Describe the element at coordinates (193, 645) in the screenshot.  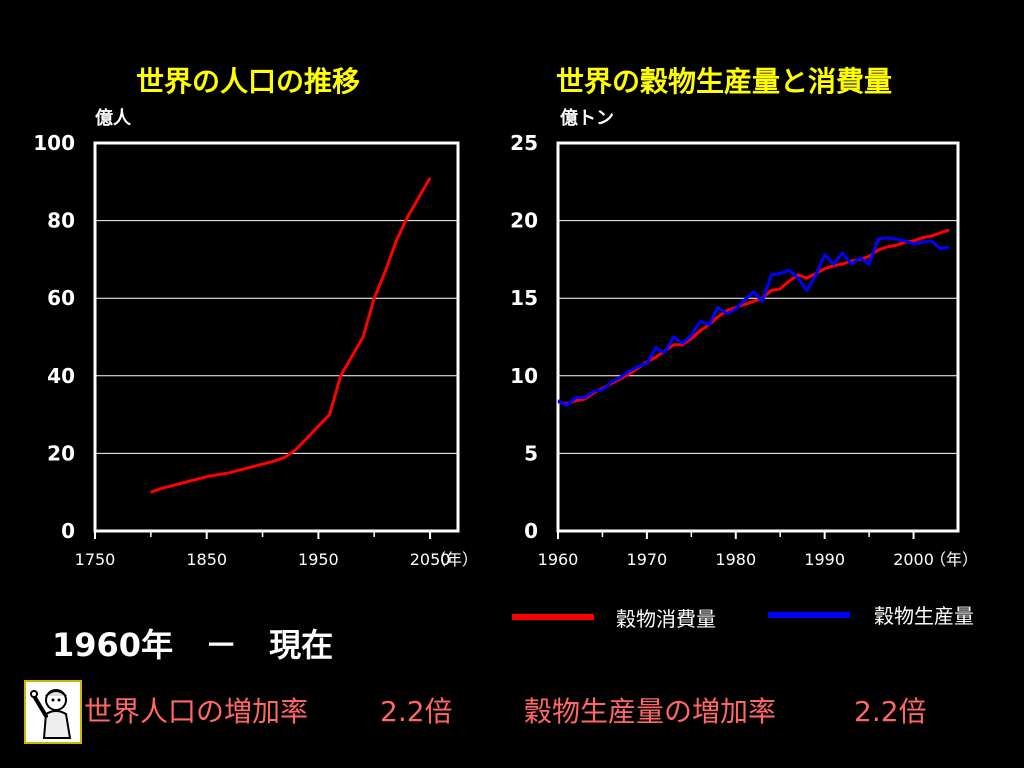
I see `period-label: 1960年 － 現在` at that location.